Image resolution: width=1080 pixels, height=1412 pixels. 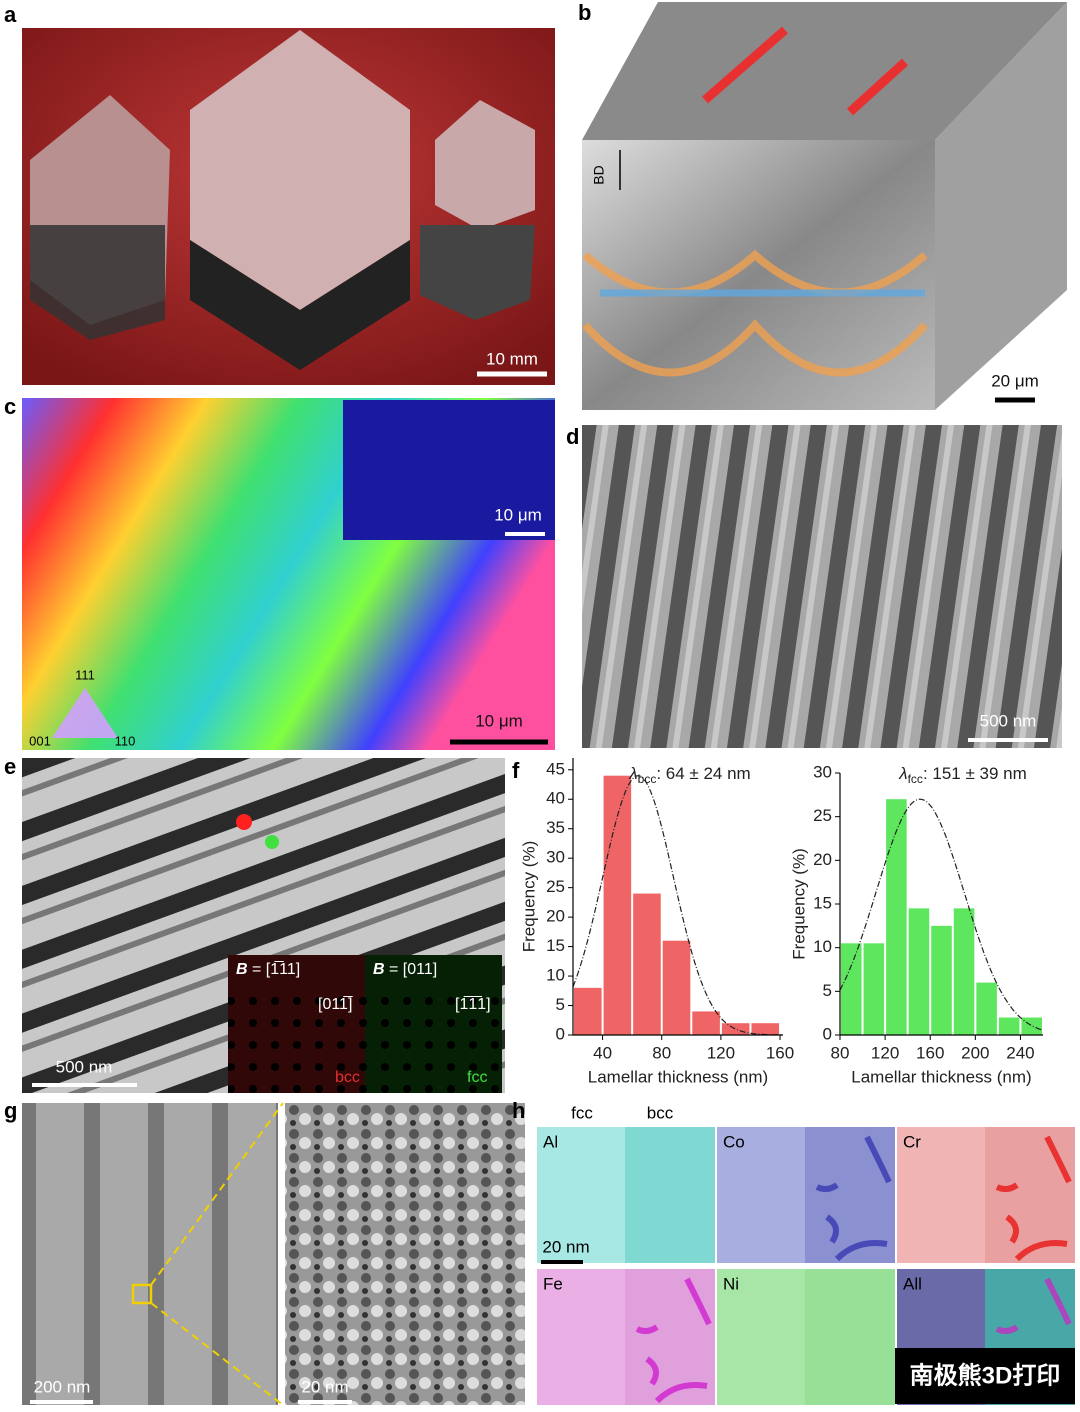 What do you see at coordinates (975, 773) in the screenshot?
I see `title-text: : 151 ± 39 nm` at bounding box center [975, 773].